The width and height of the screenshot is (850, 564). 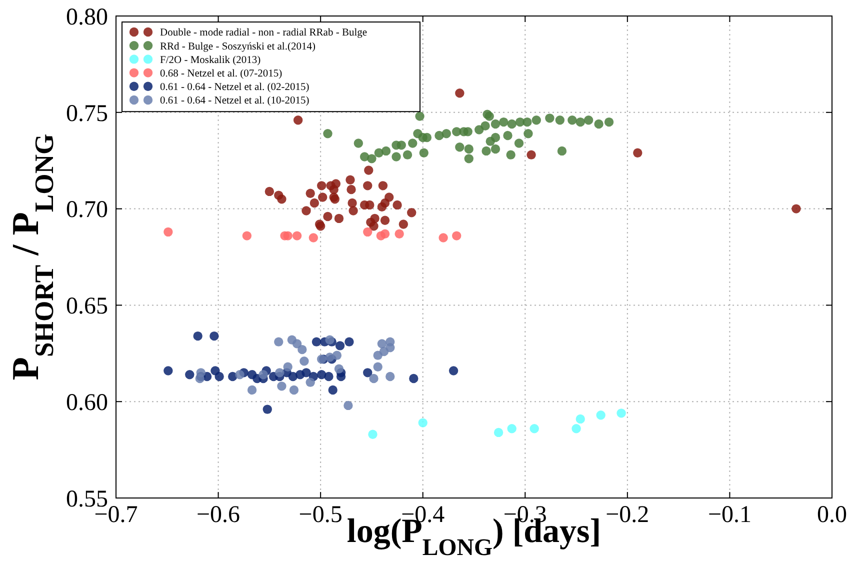 What do you see at coordinates (87, 210) in the screenshot?
I see `y-tick-label: 0.70` at bounding box center [87, 210].